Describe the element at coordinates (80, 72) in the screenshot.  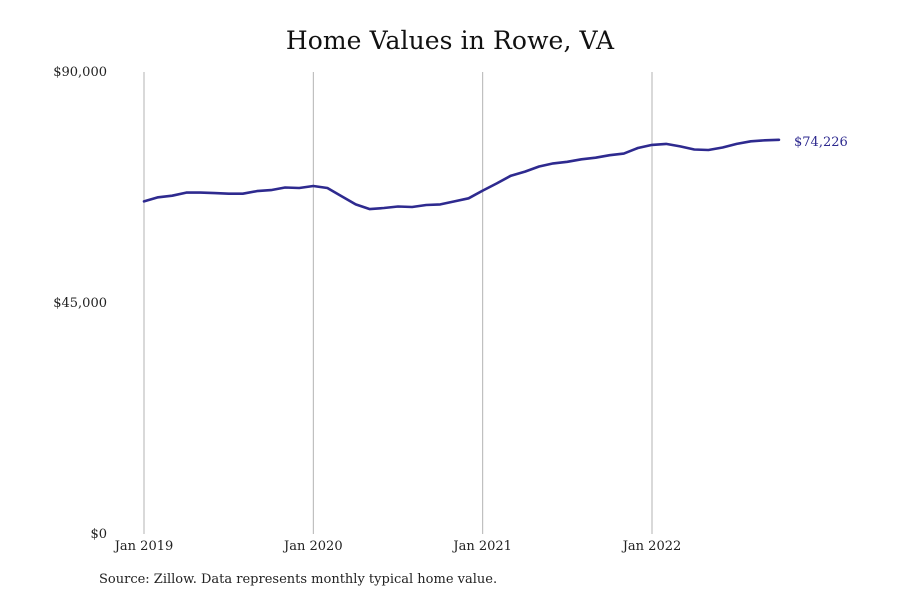
I see `y-tick-label: $90,000` at that location.